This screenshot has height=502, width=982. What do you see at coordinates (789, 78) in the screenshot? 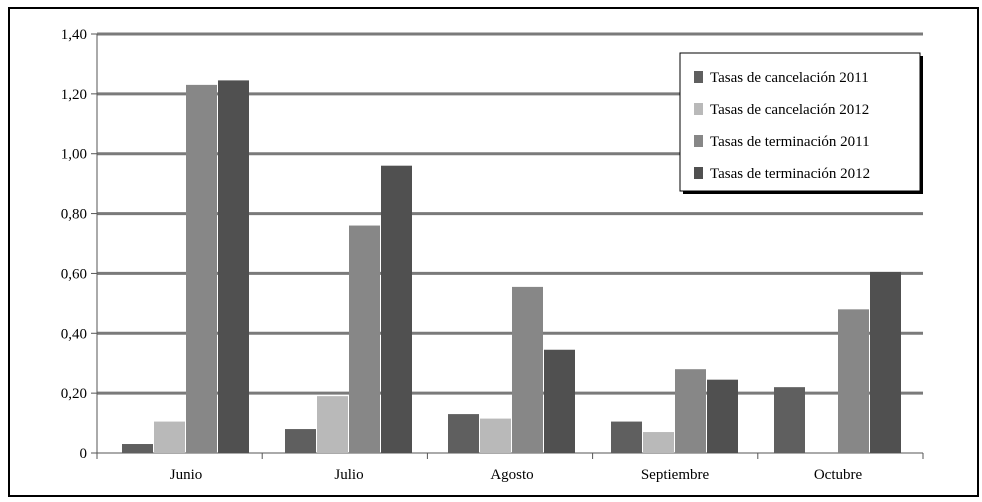
I see `legend-label: Tasas de cancelación 2011` at bounding box center [789, 78].